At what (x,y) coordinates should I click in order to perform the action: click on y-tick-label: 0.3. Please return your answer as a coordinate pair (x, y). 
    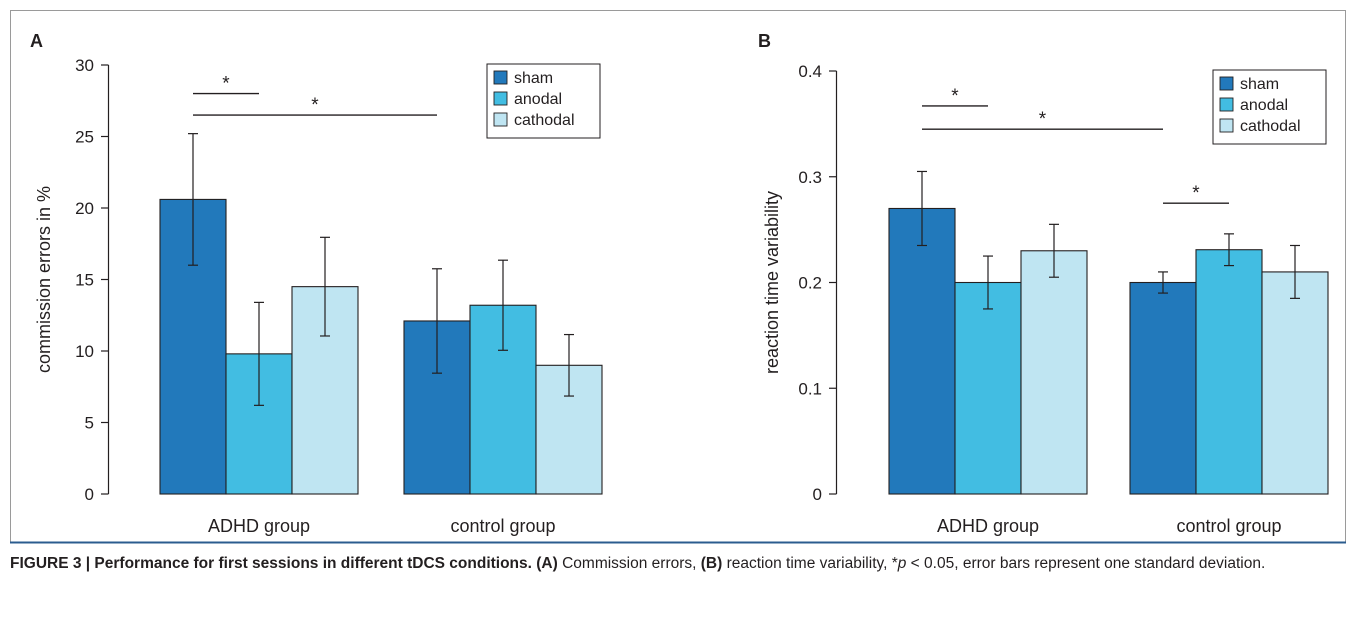
    Looking at the image, I should click on (810, 177).